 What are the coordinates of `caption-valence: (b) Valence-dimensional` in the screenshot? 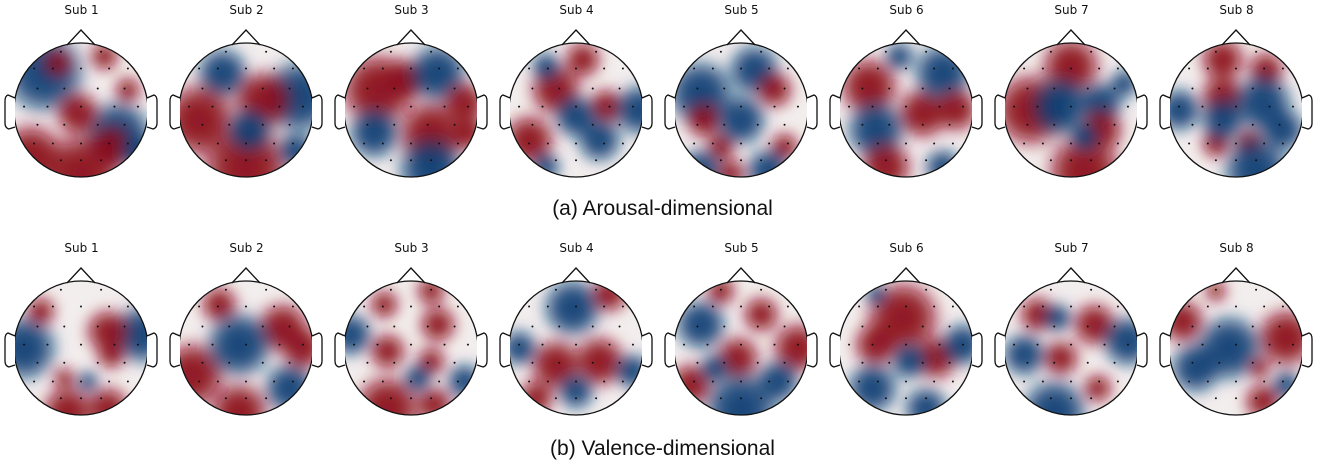 It's located at (662, 448).